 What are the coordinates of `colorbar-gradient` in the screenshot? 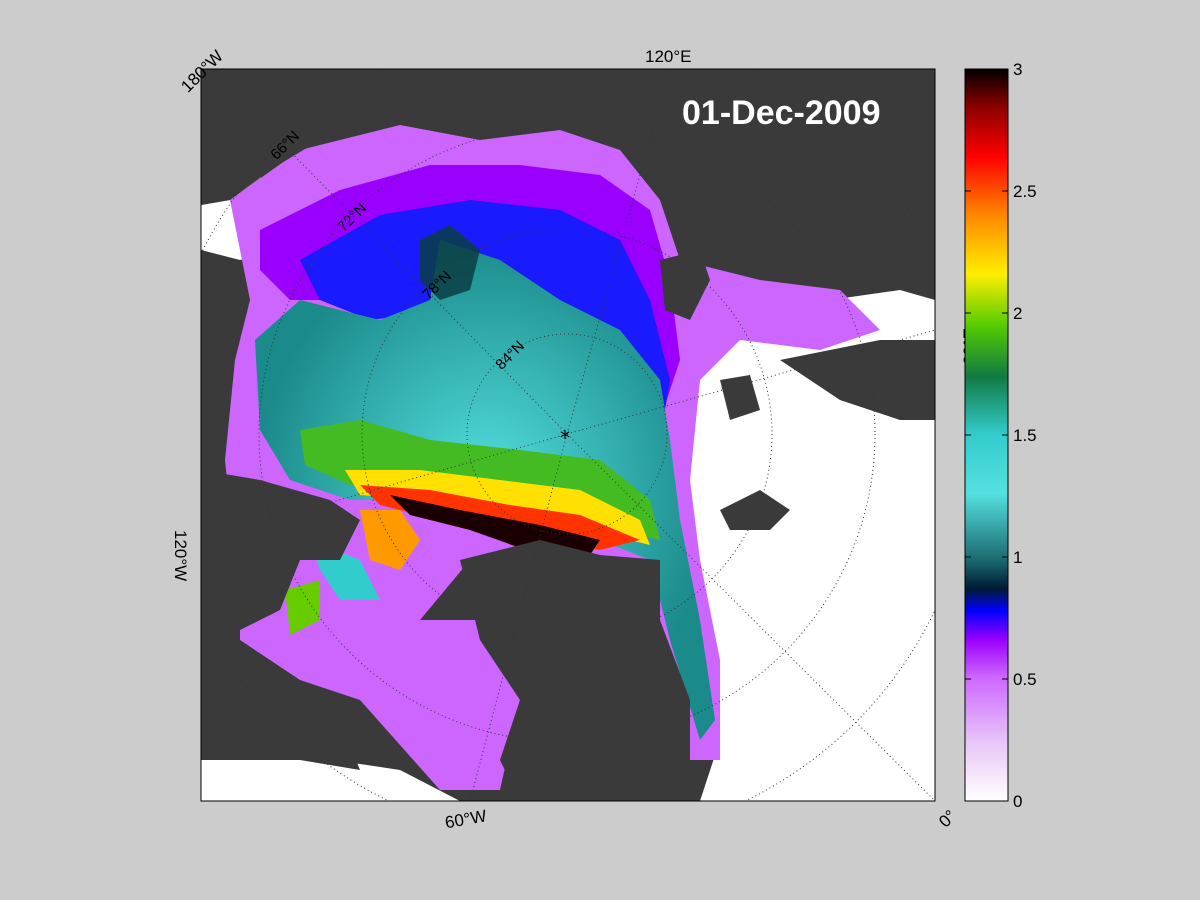 It's located at (986, 435).